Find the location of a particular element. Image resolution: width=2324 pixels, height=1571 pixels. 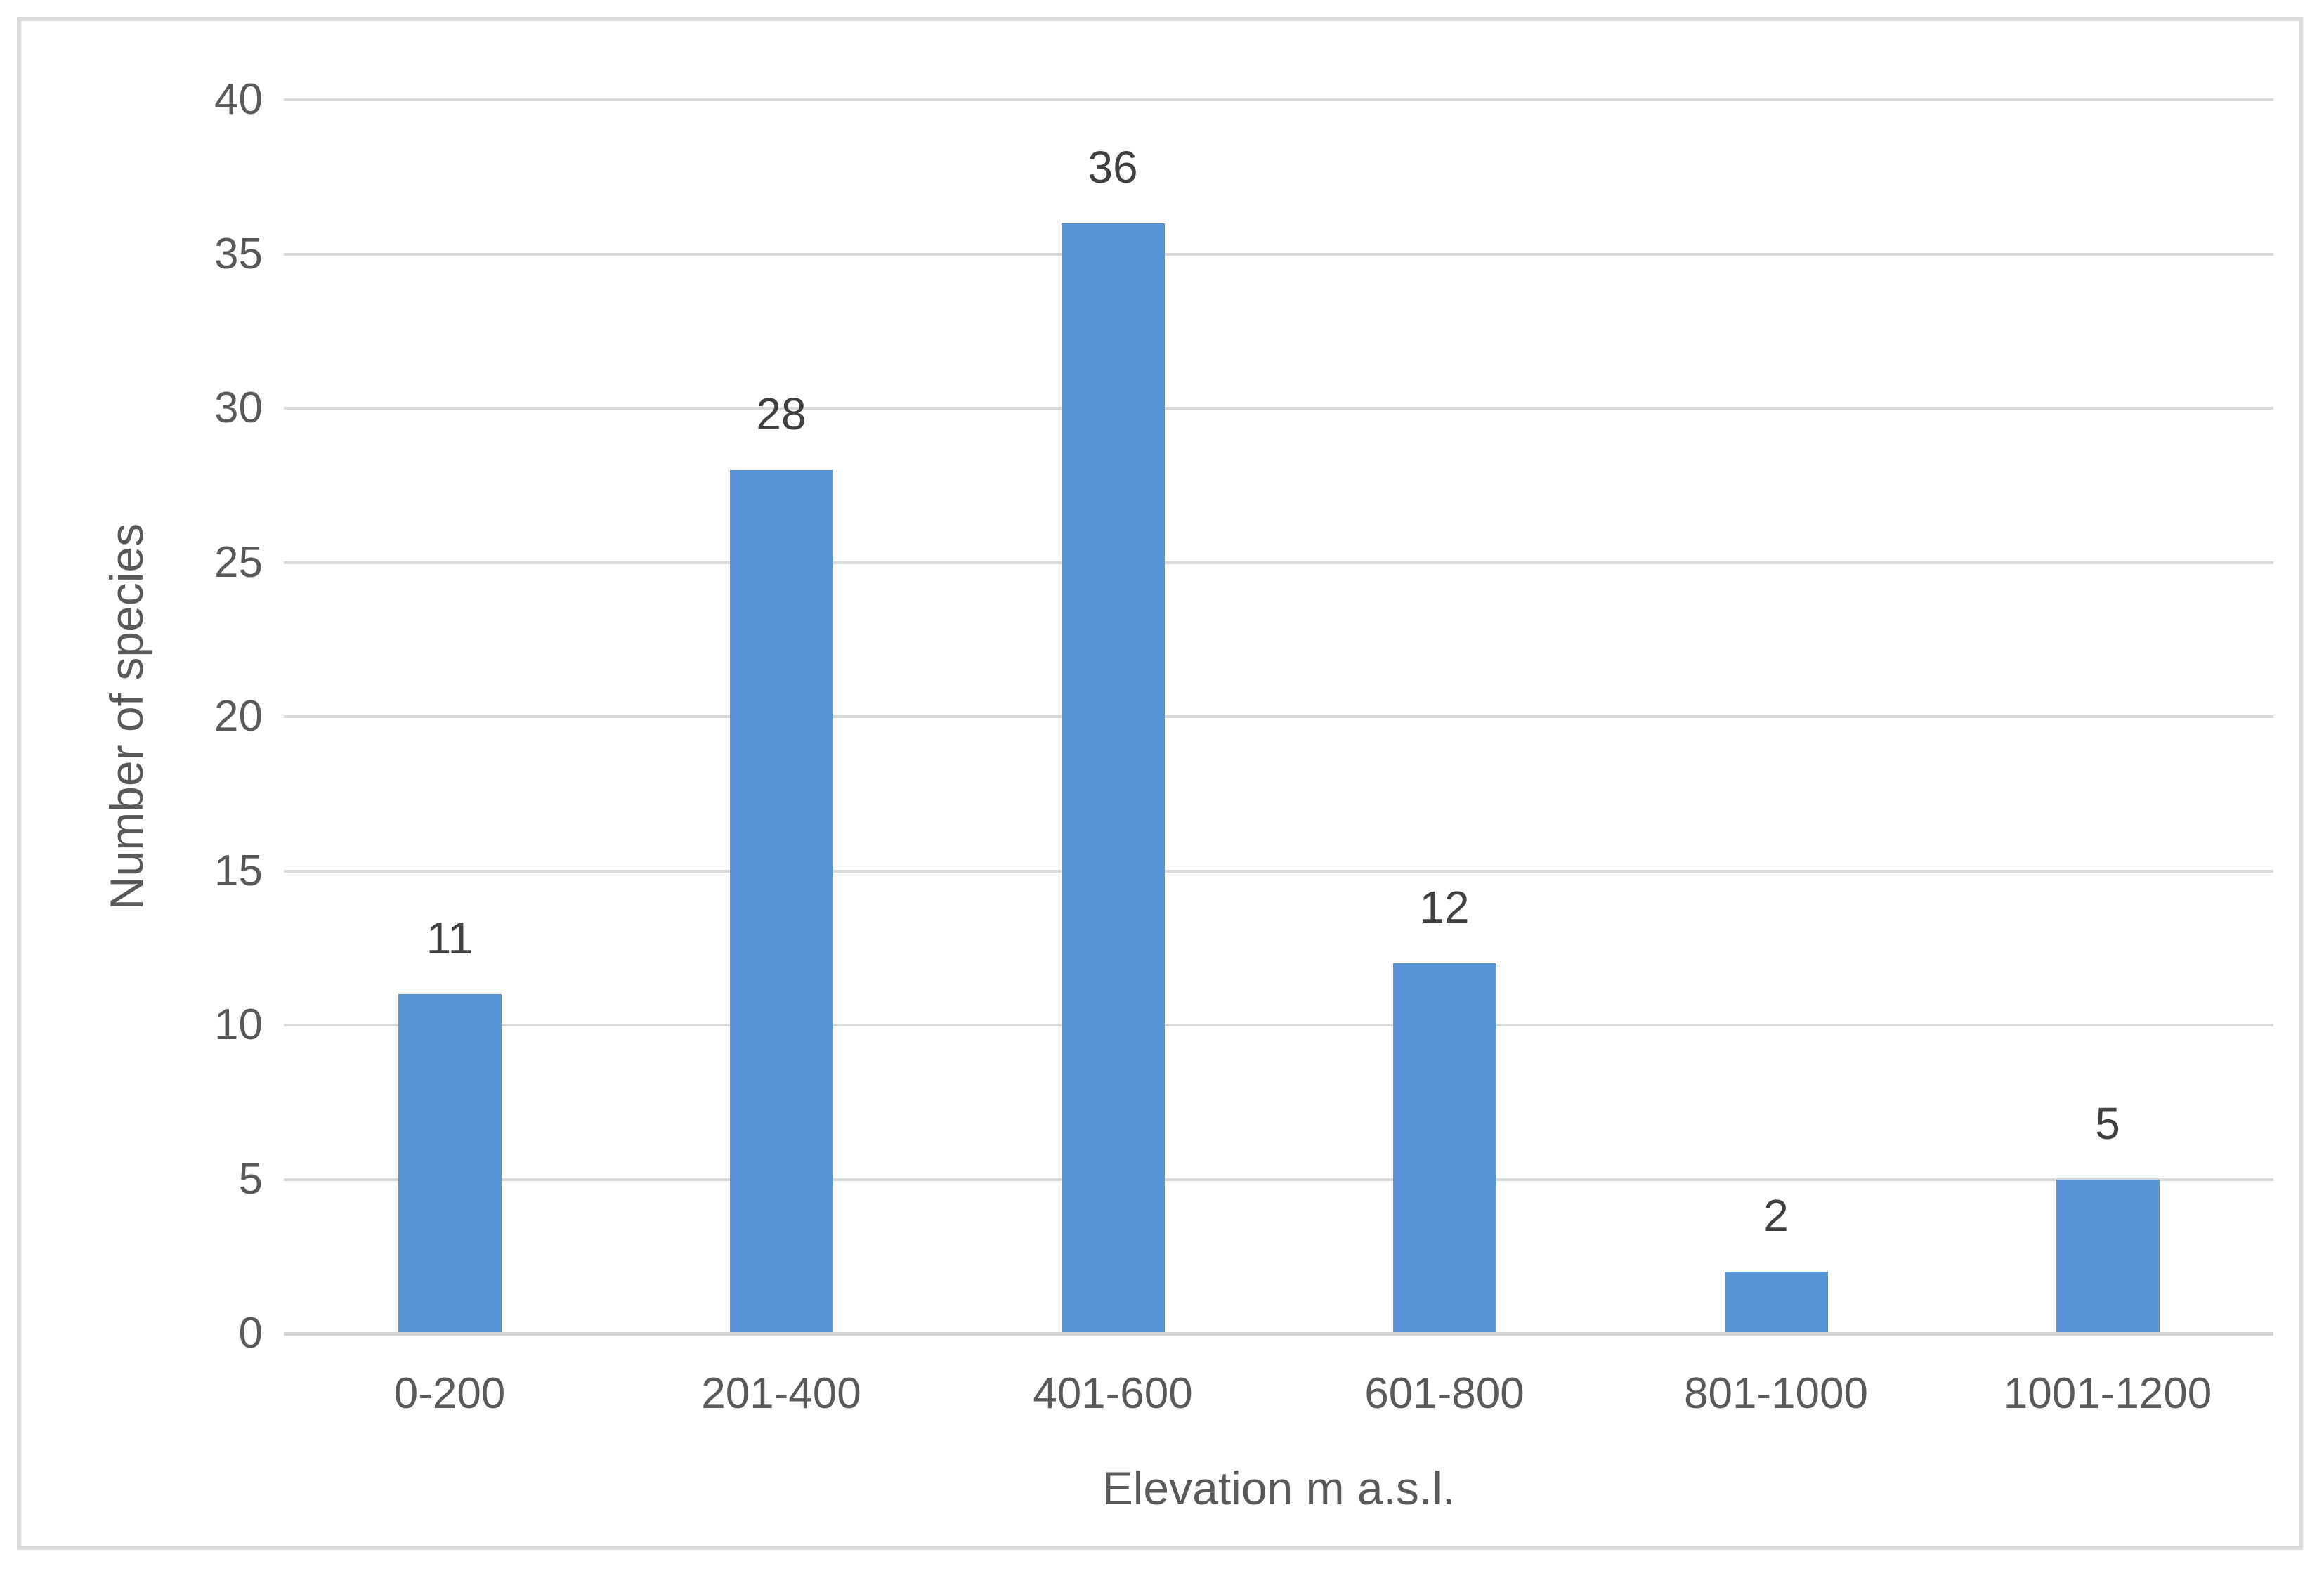

data-label-401-600: 36 is located at coordinates (1113, 167).